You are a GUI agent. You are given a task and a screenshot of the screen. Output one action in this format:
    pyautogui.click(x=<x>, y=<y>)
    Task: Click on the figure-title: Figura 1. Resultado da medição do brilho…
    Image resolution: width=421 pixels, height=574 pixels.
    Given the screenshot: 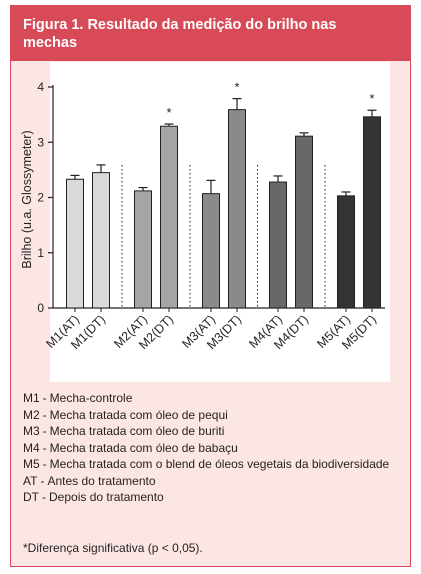 What is the action you would take?
    pyautogui.click(x=180, y=34)
    